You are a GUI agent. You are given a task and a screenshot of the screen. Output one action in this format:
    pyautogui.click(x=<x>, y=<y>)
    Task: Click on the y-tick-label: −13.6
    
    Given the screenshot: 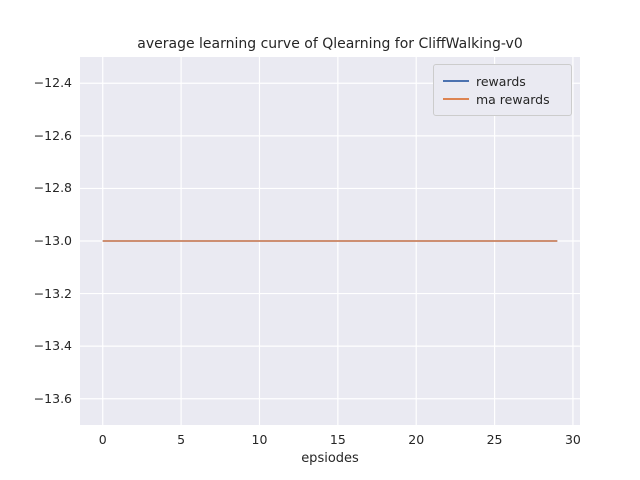 What is the action you would take?
    pyautogui.click(x=52, y=398)
    